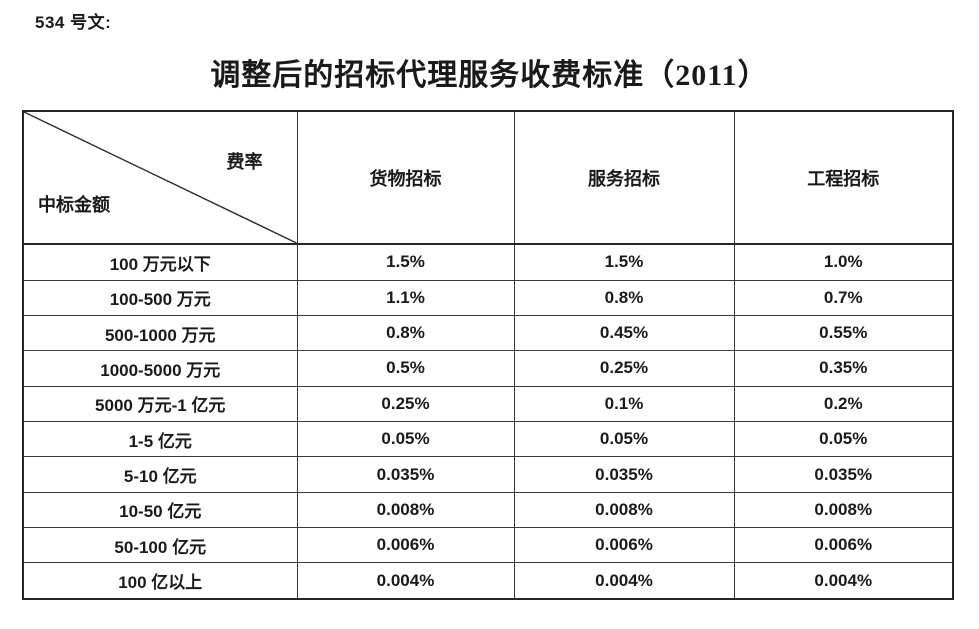  I want to click on table-row: 5000 万元-1 亿元 0.25% 0.1% 0.2%, so click(488, 403).